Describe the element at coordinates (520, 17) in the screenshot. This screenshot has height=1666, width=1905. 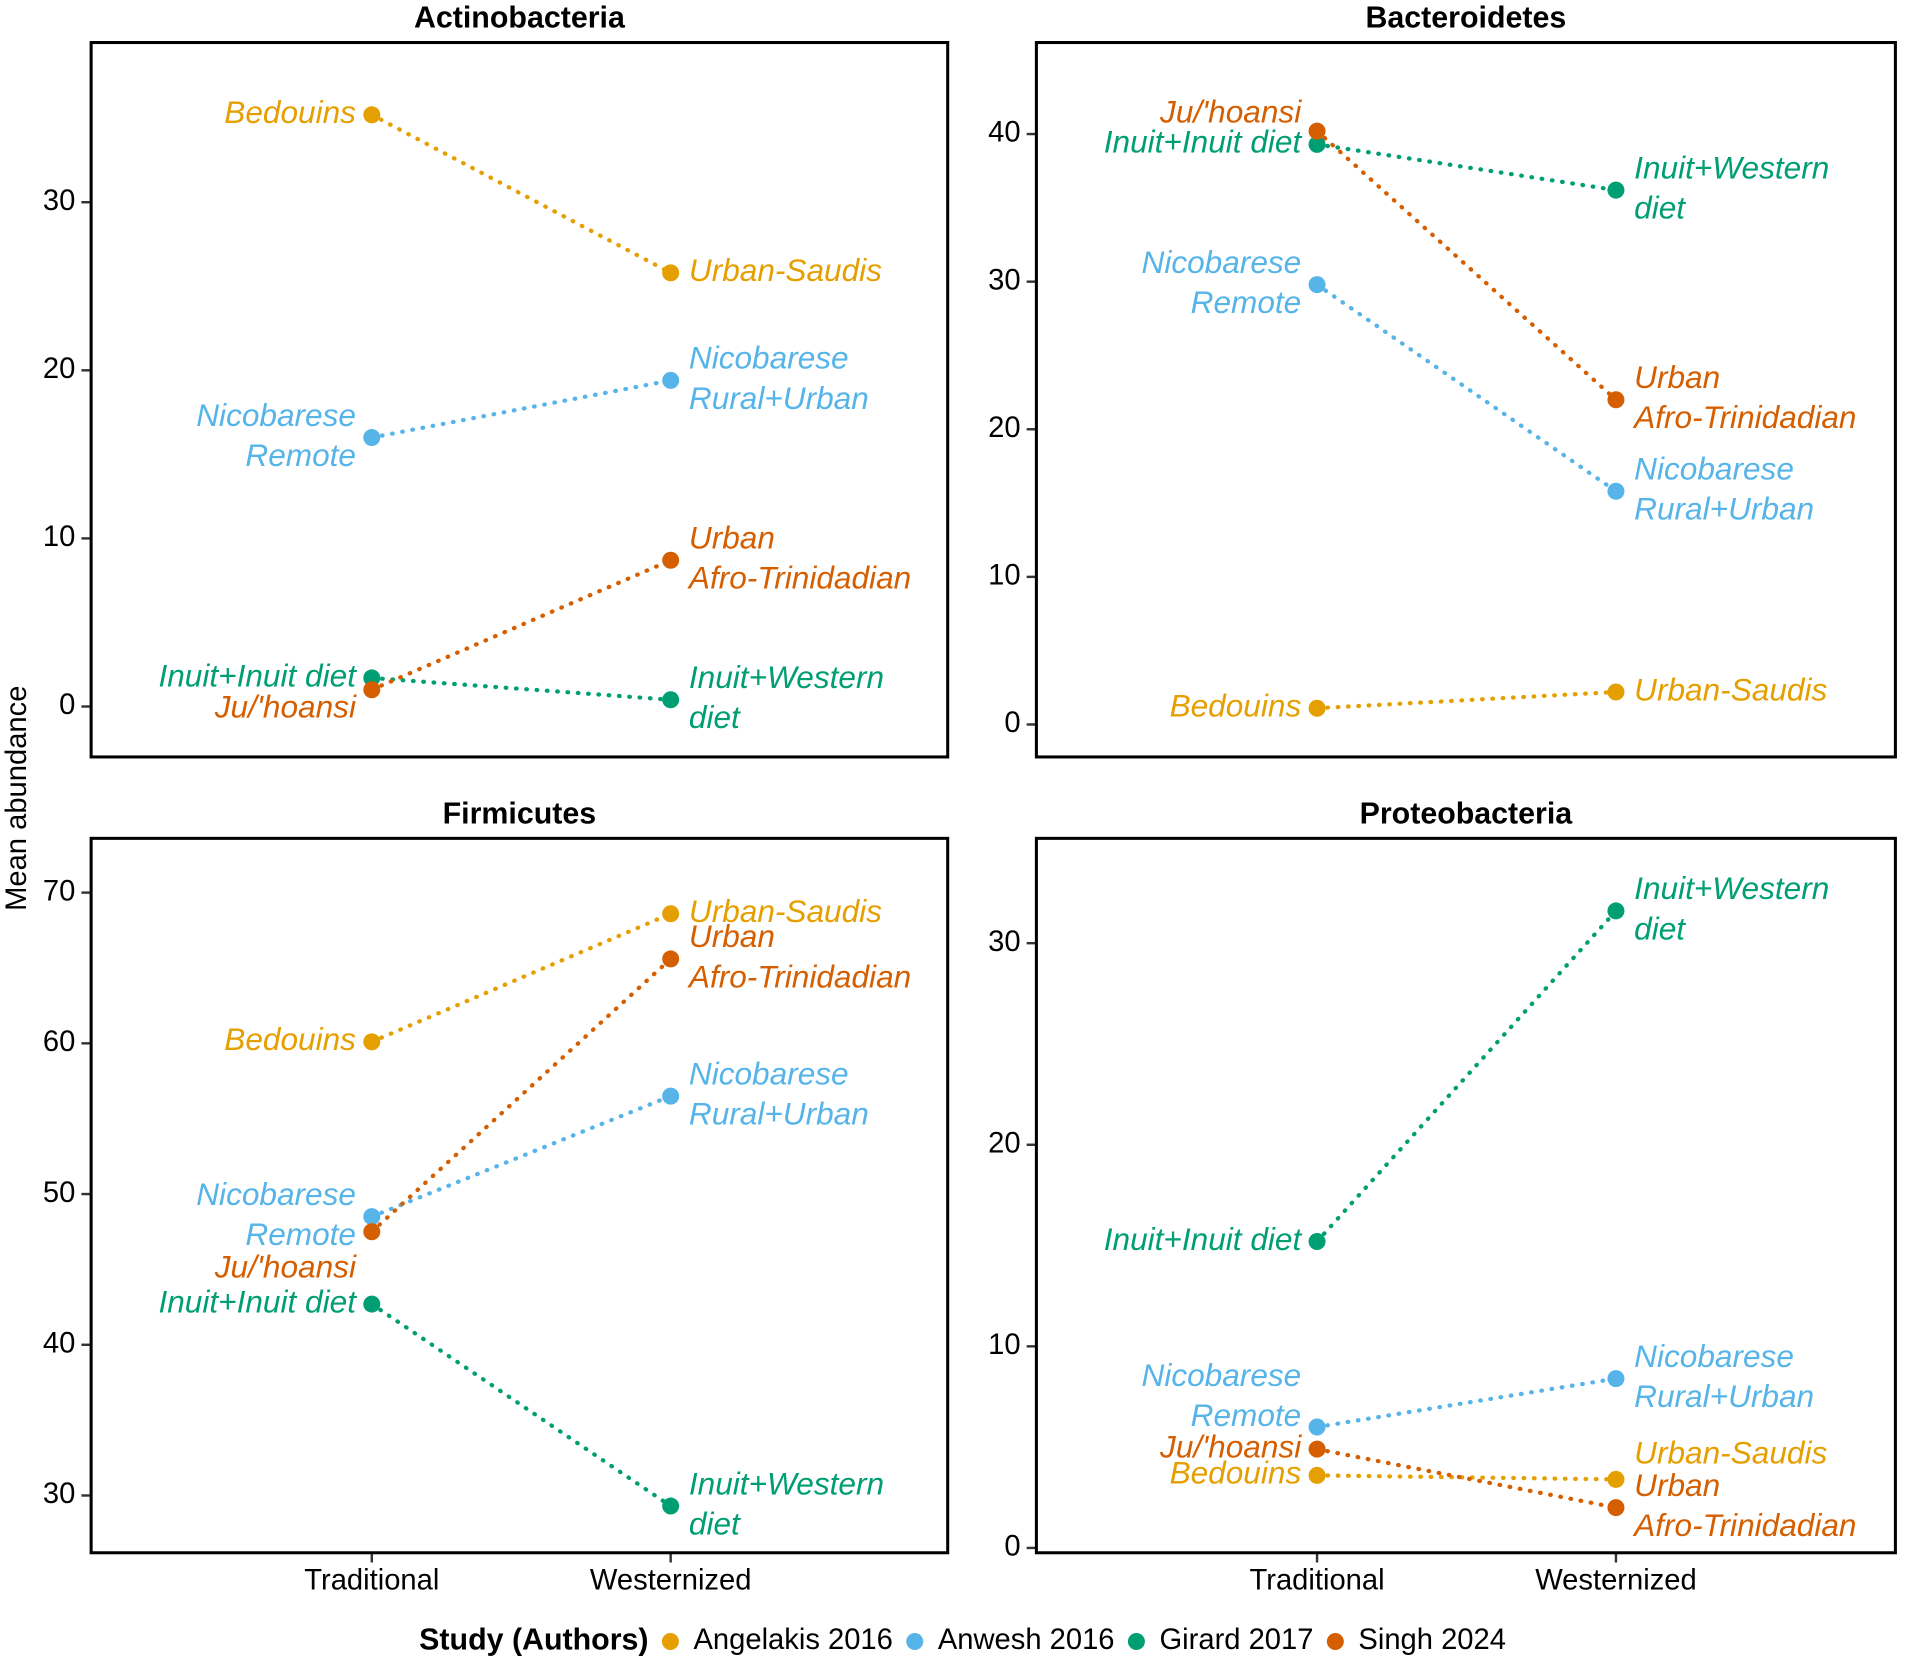
I see `panel-title: Actinobacteria` at that location.